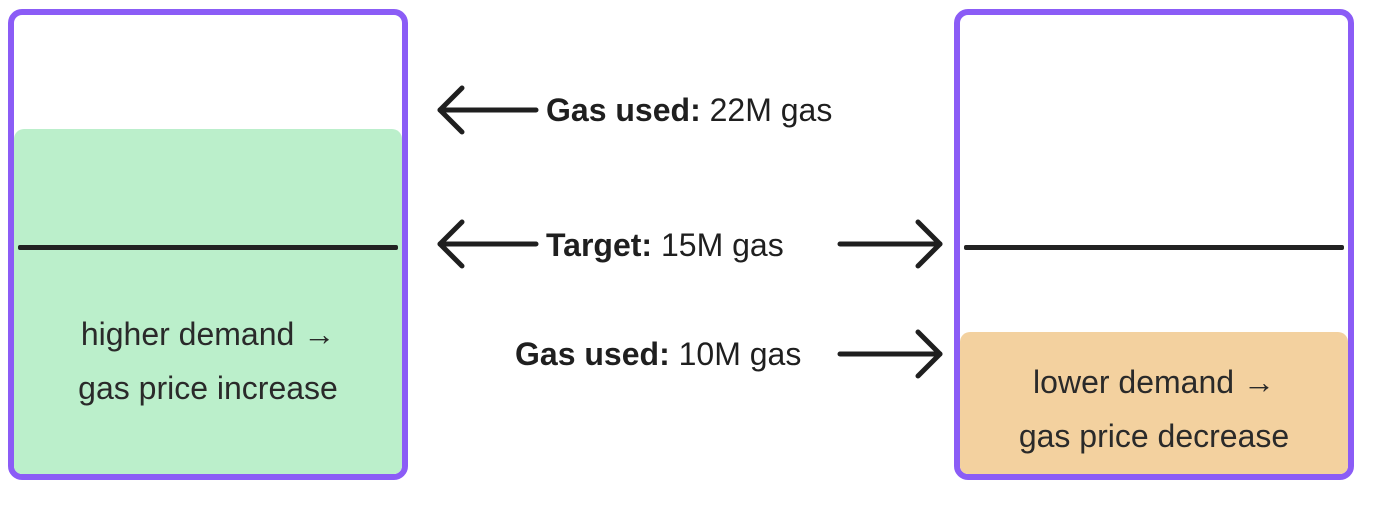 The image size is (1390, 506). I want to click on label-key: Target:, so click(599, 245).